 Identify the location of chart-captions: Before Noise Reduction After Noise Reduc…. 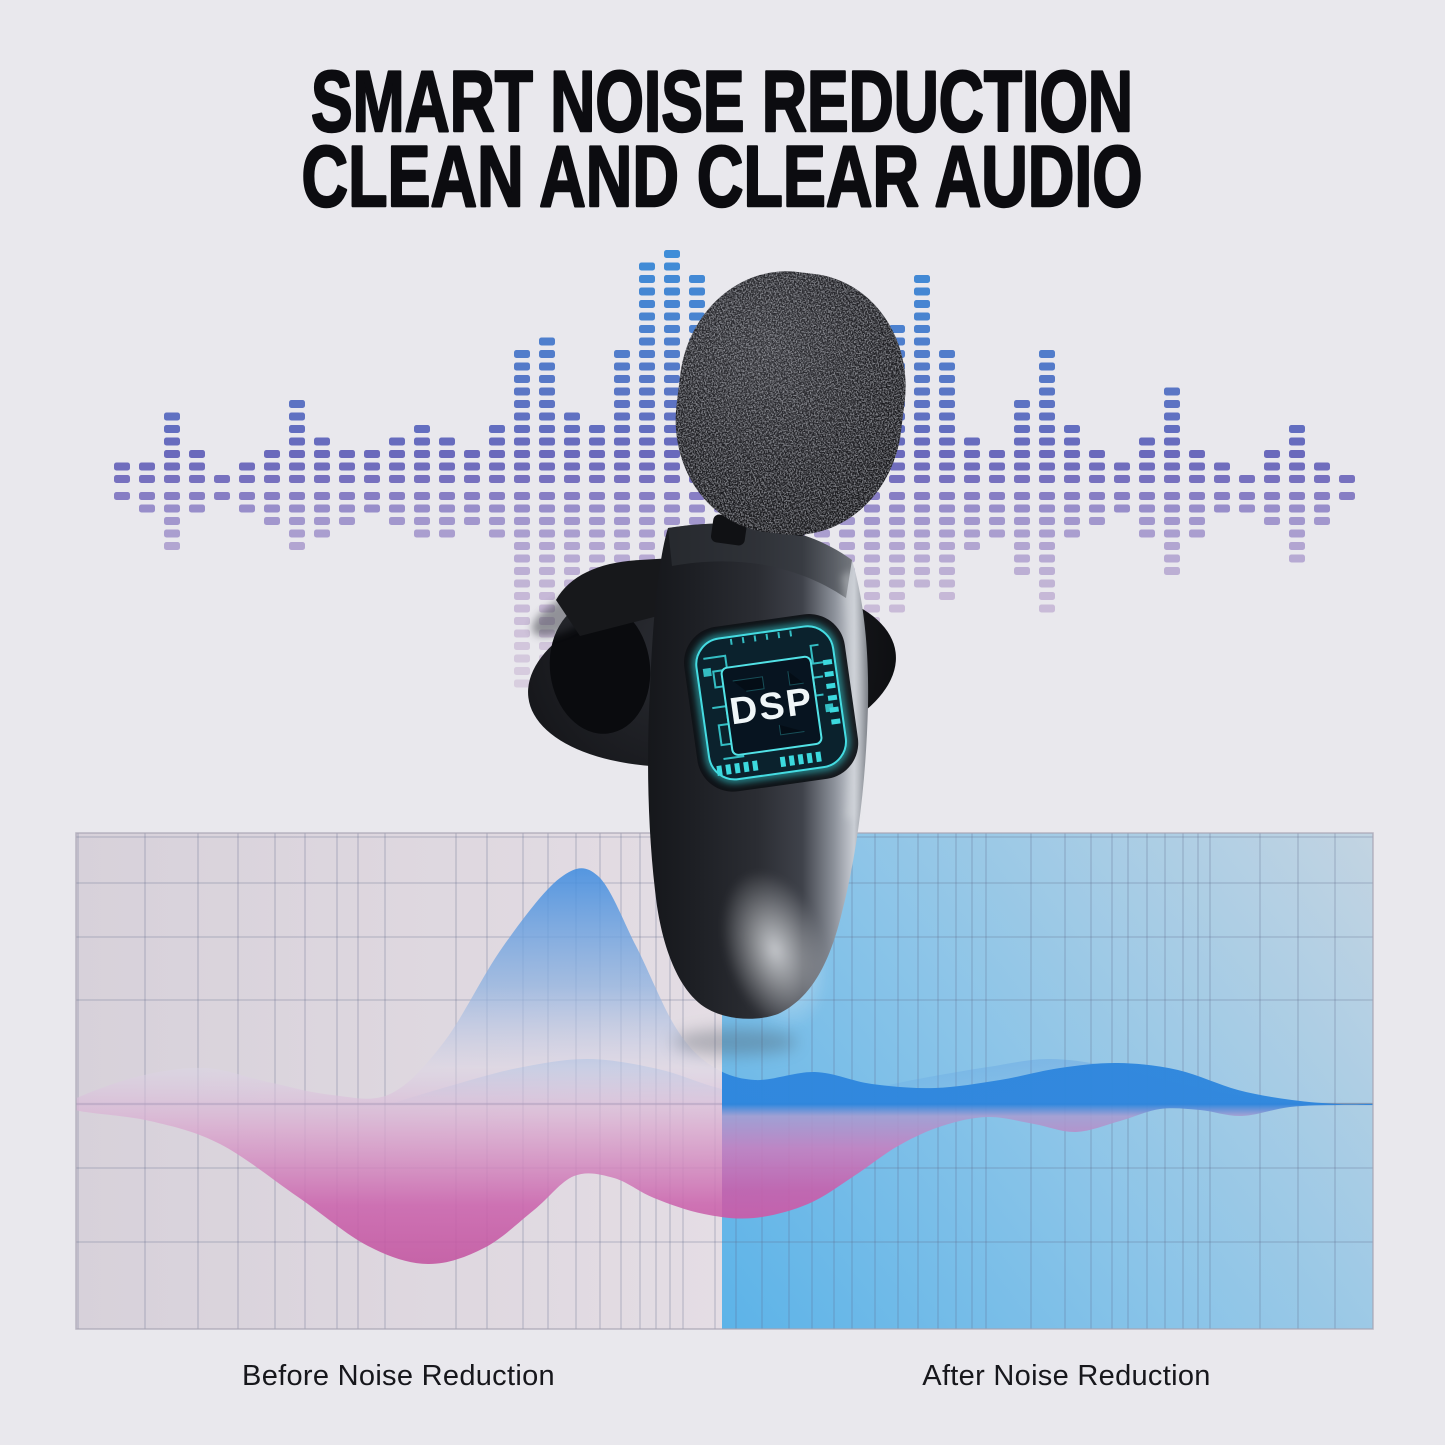
(722, 1376).